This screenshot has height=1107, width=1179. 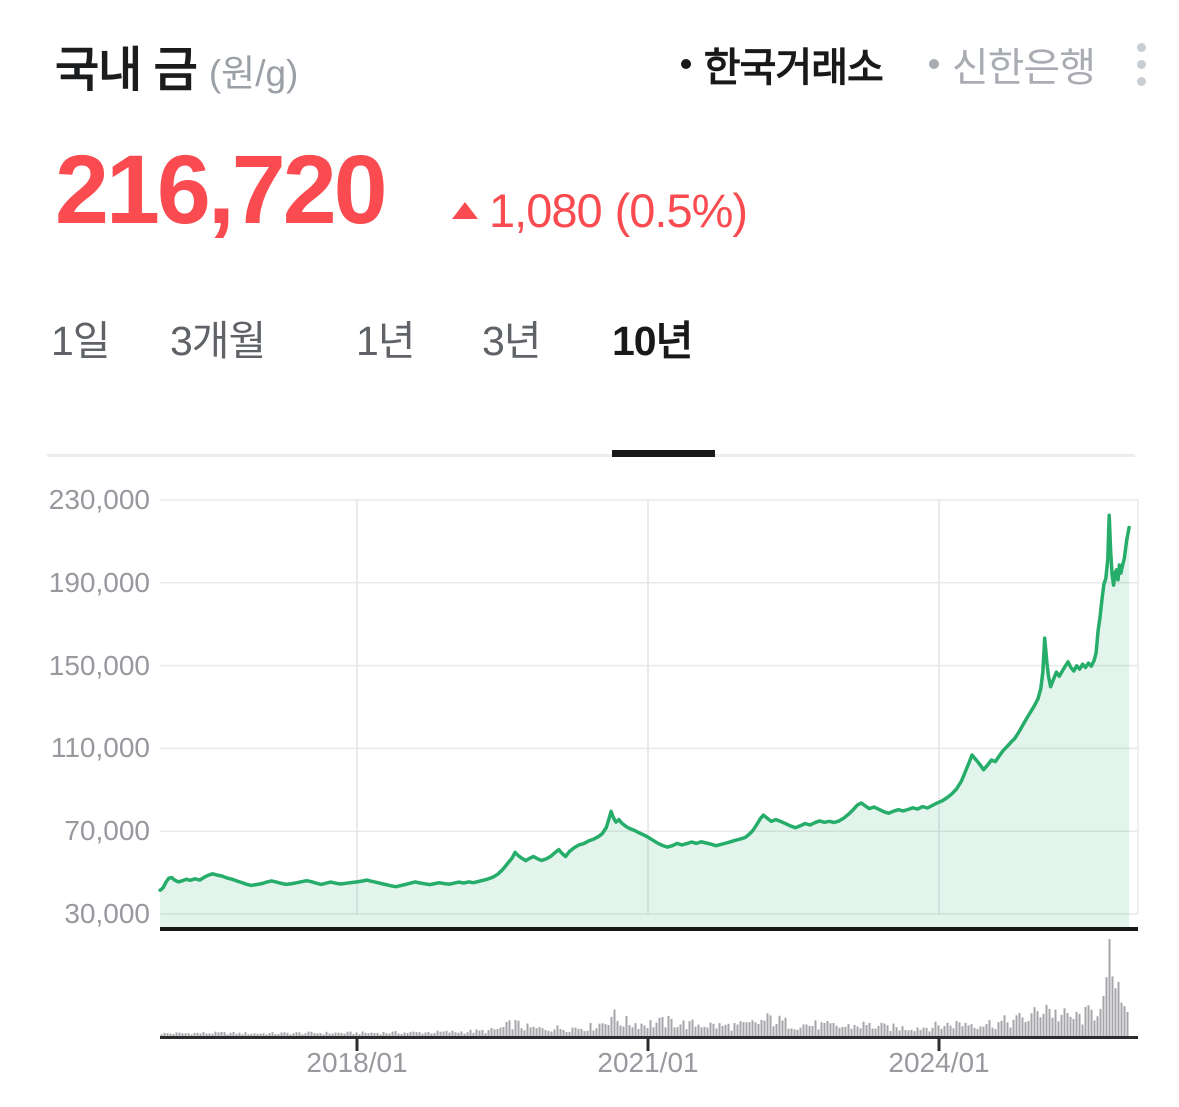 What do you see at coordinates (81, 341) in the screenshot?
I see `tab-1day: 1일` at bounding box center [81, 341].